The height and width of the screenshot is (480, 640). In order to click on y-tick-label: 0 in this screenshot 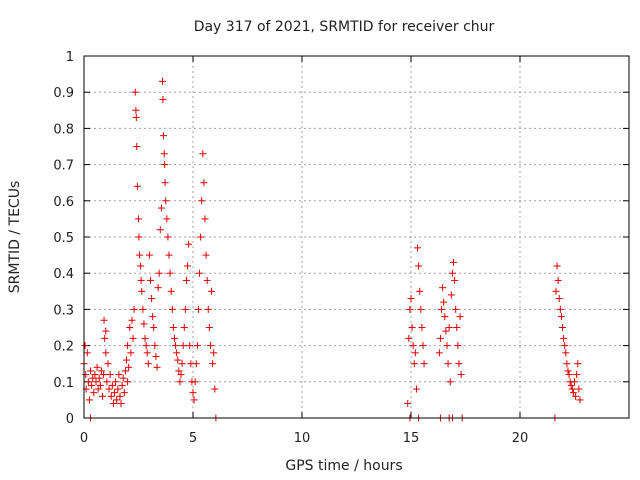, I will do `click(70, 419)`.